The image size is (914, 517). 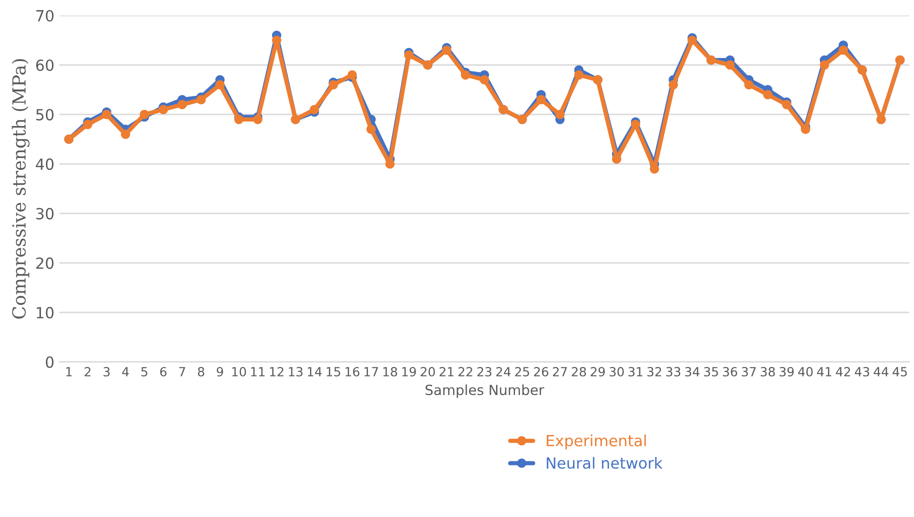 I want to click on x-tick-label: 32, so click(x=654, y=371).